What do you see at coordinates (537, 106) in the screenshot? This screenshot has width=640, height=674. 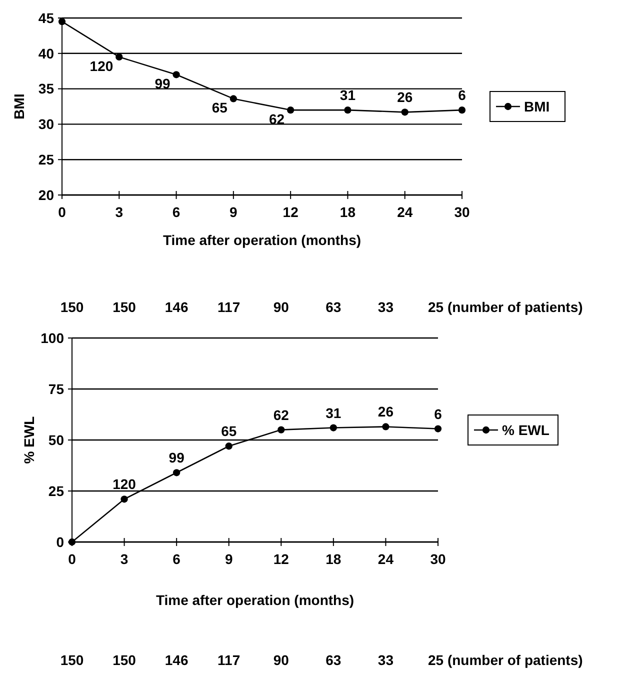 I see `legend-label: BMI` at bounding box center [537, 106].